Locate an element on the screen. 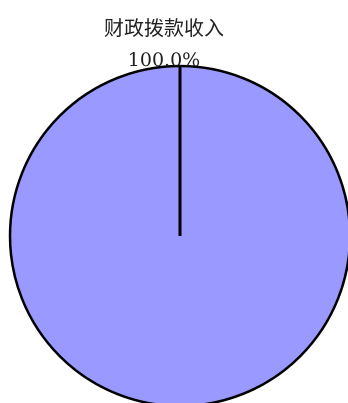  slice-percent-label: 100.0% is located at coordinates (164, 60).